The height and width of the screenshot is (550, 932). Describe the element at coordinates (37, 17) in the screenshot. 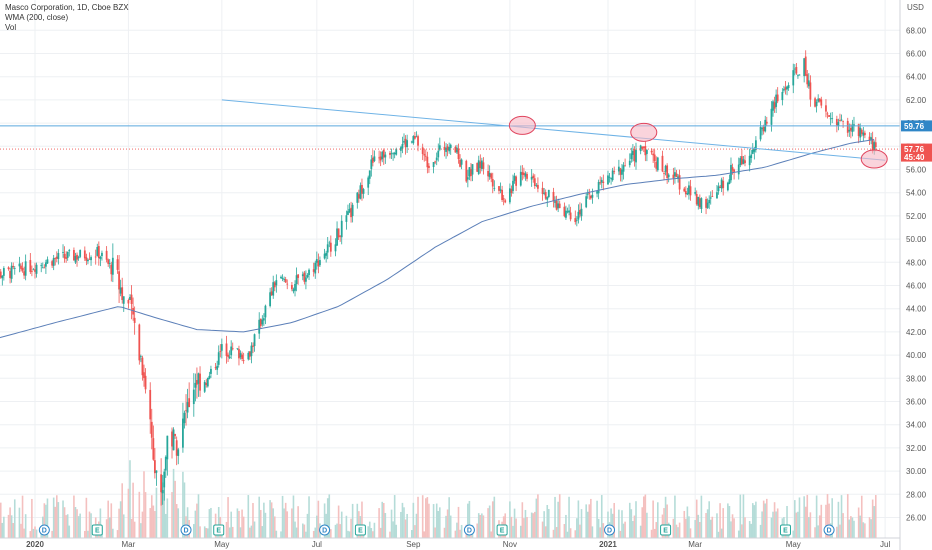

I see `wma-legend: WMA (200, close)` at that location.